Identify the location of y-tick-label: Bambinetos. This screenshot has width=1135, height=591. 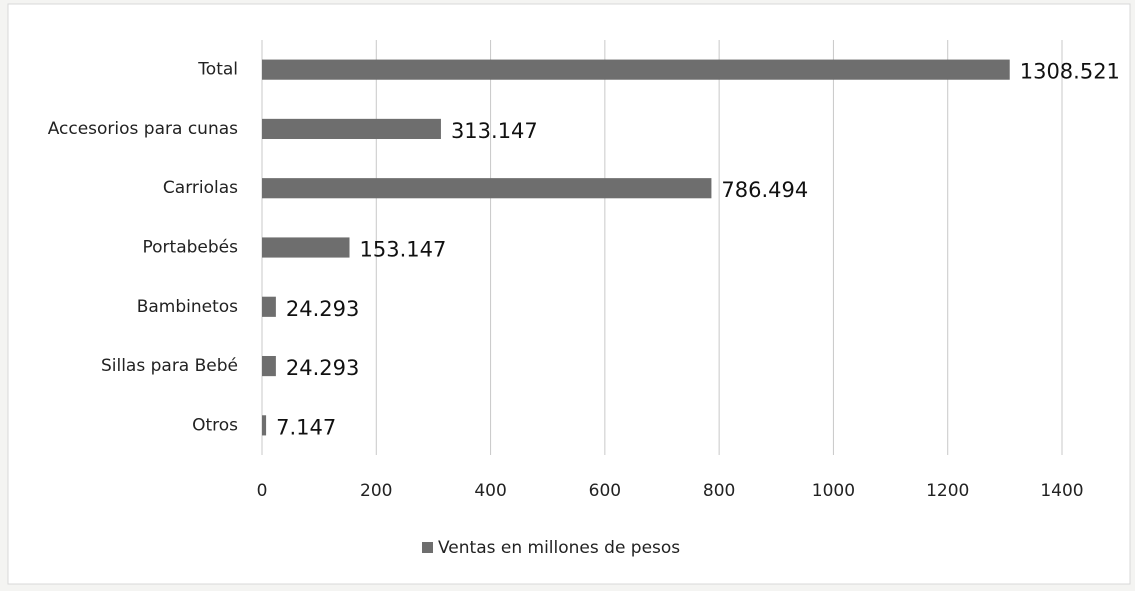
(187, 307).